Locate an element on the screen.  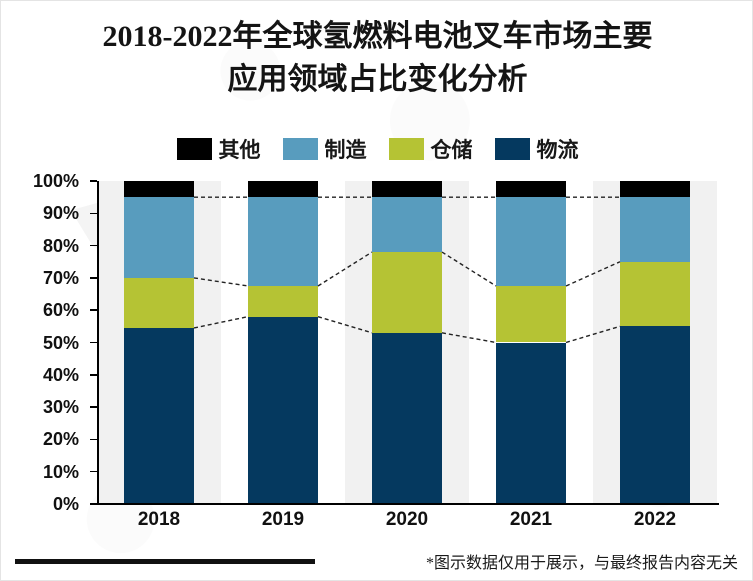
bar-segment-2020-仓储 is located at coordinates (407, 292).